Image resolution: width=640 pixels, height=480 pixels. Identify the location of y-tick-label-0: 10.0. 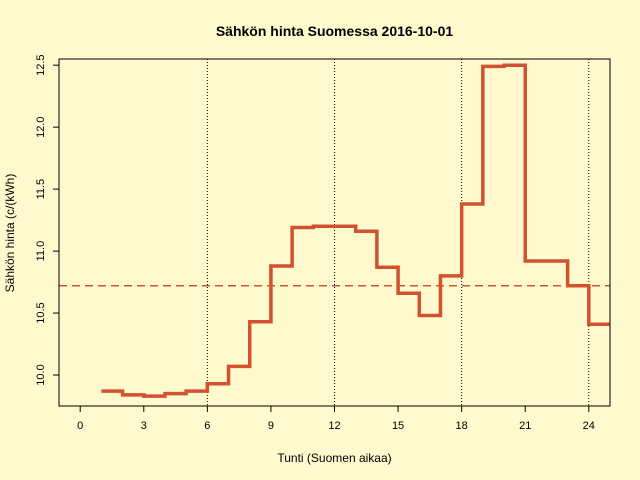
(41, 374).